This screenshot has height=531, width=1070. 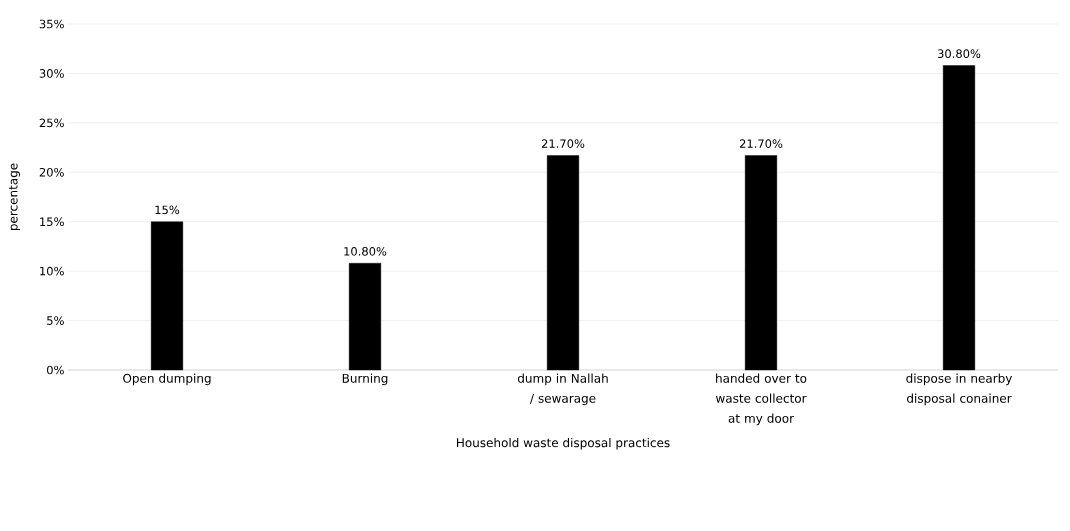 I want to click on x-tick-label: Open dumping, so click(x=167, y=379).